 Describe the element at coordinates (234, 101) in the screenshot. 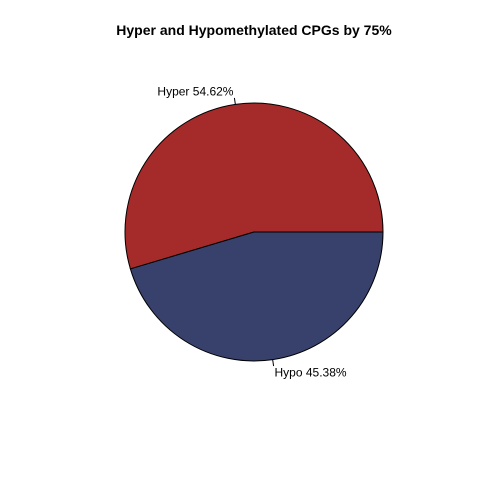

I see `leader-line-hyper` at that location.